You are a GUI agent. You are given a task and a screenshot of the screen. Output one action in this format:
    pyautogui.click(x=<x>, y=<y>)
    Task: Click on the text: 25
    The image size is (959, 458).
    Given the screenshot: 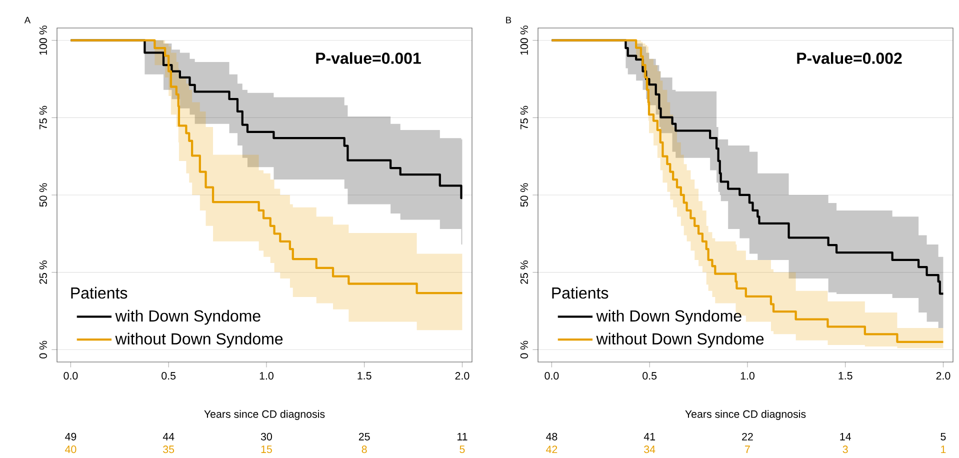 What is the action you would take?
    pyautogui.click(x=364, y=437)
    